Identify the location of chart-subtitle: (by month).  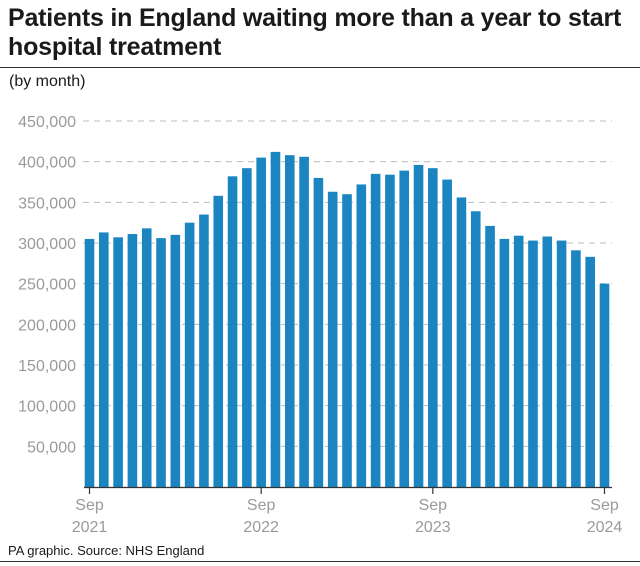
(47, 81).